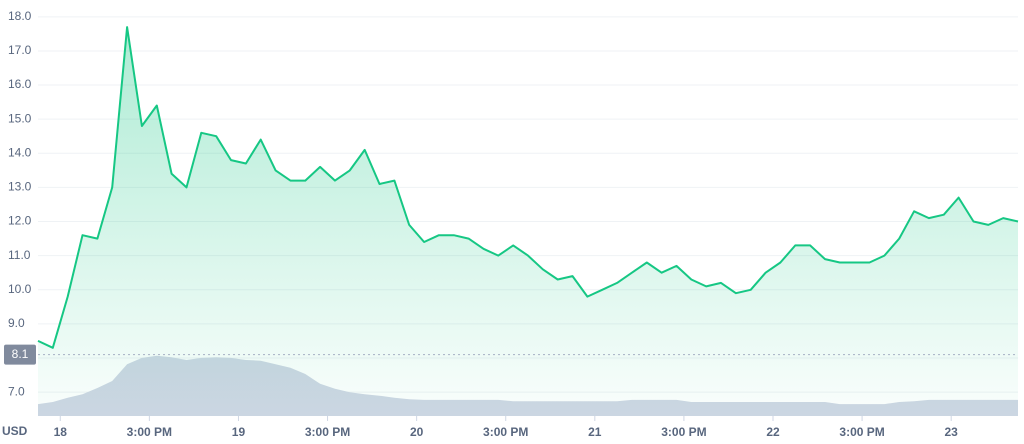  I want to click on y-tick-label: 11.0, so click(19, 255).